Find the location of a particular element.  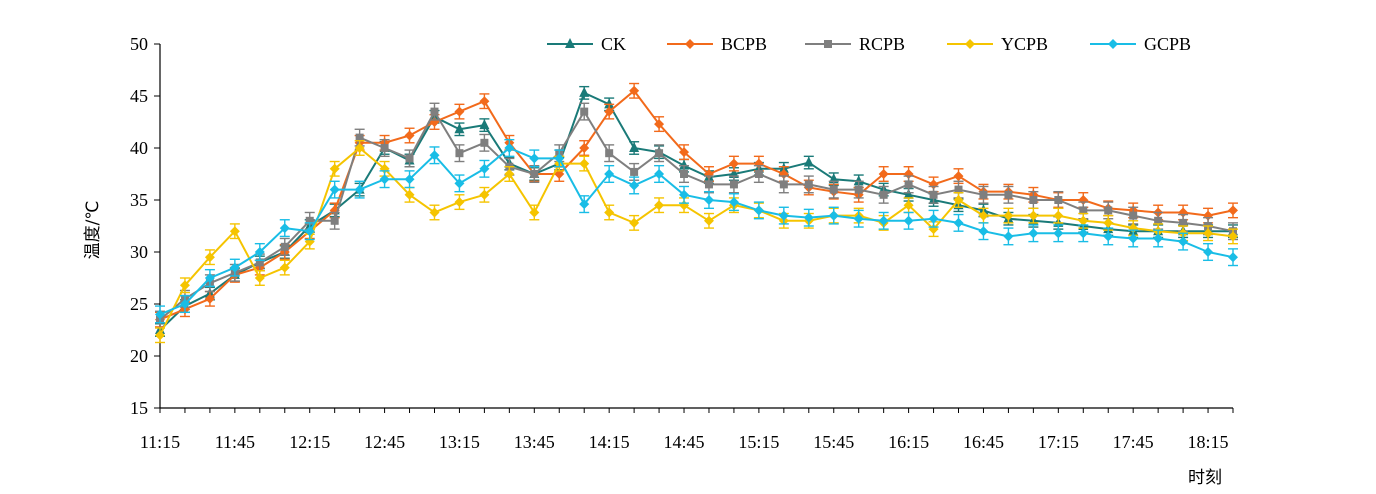

y-tick-label: 35 is located at coordinates (139, 200).